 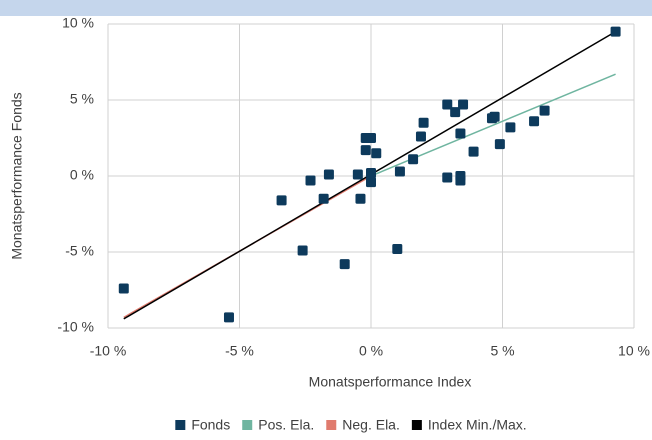 I want to click on x-axis-label: Monatsperformance Index, so click(x=390, y=382).